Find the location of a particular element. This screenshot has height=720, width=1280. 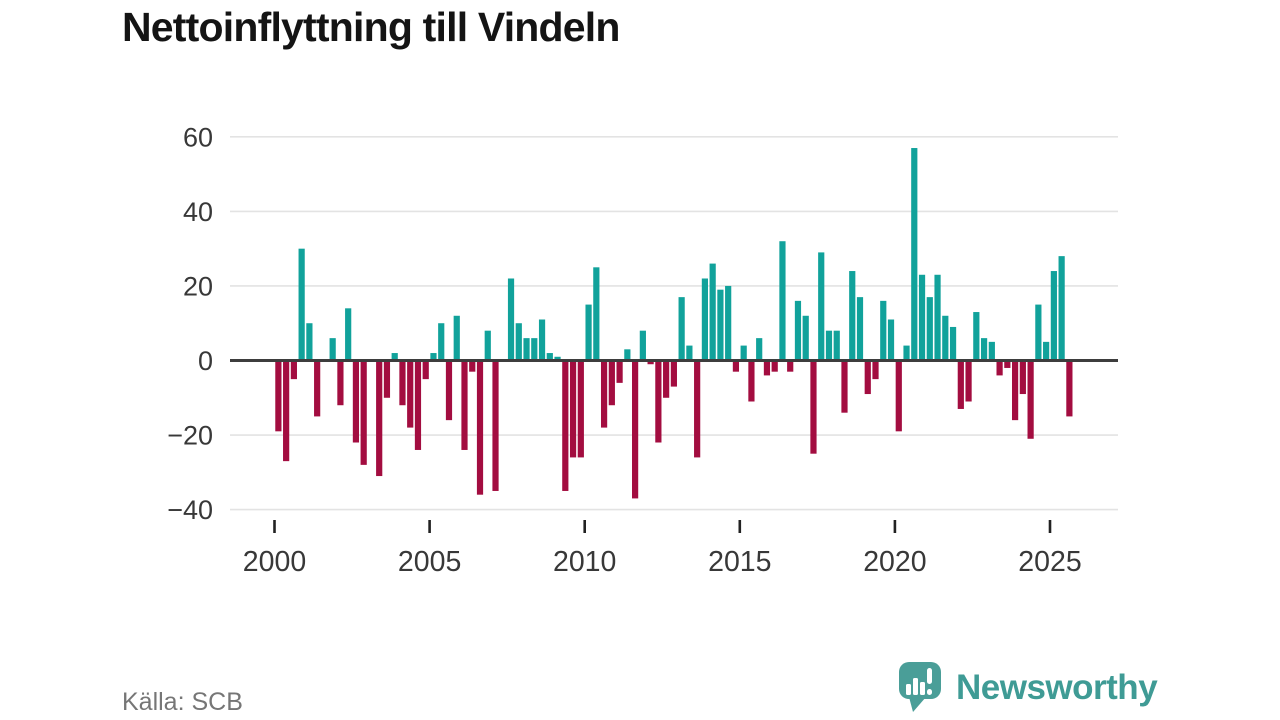

bar-2022q3 is located at coordinates (976, 336).